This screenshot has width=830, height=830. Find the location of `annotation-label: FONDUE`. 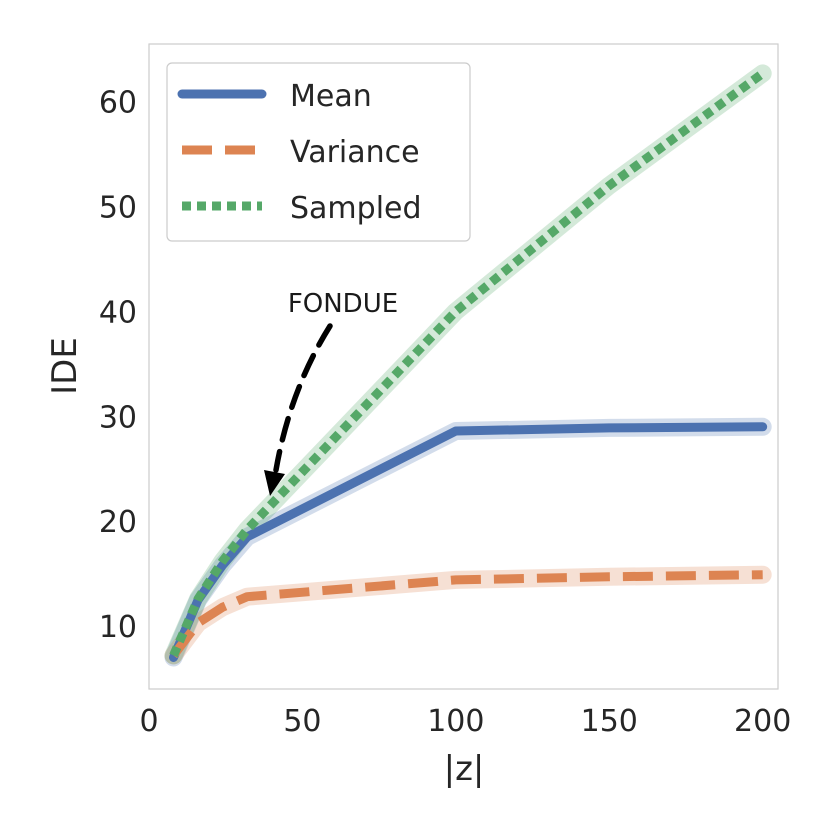

annotation-label: FONDUE is located at coordinates (343, 304).